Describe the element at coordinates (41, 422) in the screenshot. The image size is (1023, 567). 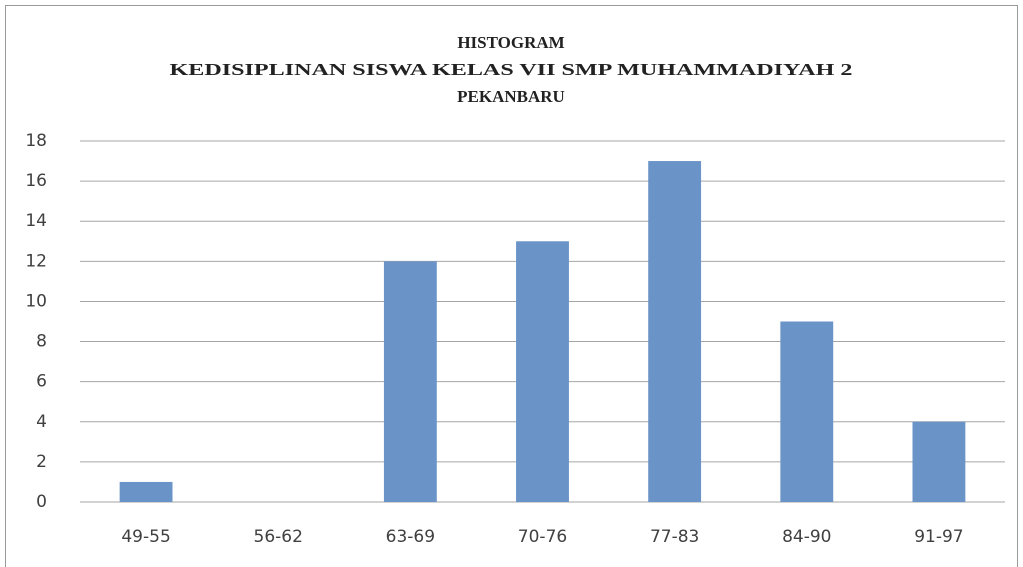
I see `y-tick-label: 4` at that location.